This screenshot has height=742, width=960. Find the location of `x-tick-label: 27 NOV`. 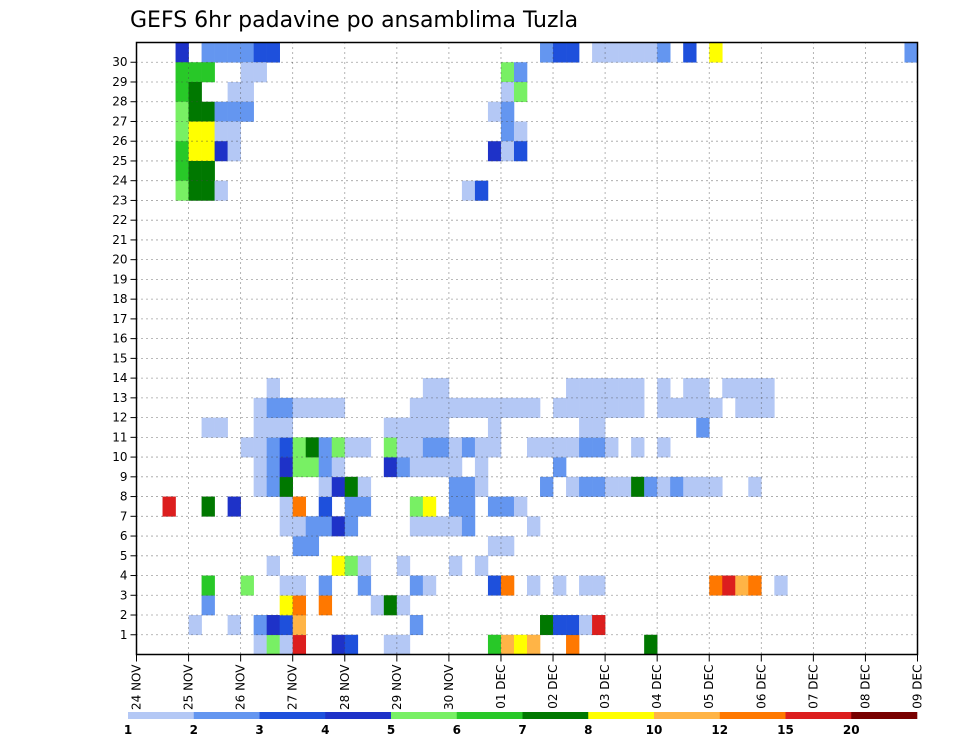

x-tick-label: 27 NOV is located at coordinates (293, 687).